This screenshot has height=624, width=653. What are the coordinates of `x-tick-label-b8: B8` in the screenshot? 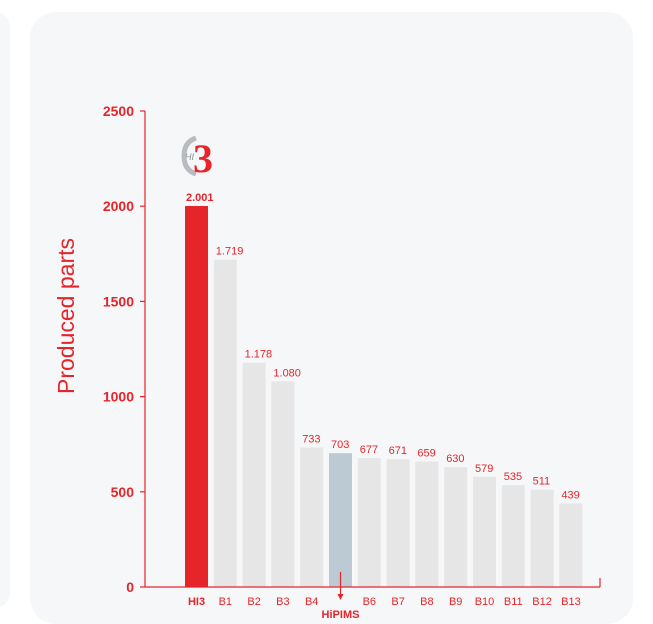 It's located at (426, 602).